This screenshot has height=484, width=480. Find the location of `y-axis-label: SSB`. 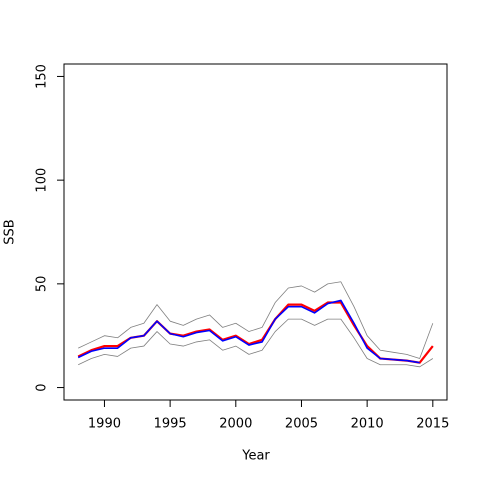

y-axis-label: SSB is located at coordinates (10, 231).